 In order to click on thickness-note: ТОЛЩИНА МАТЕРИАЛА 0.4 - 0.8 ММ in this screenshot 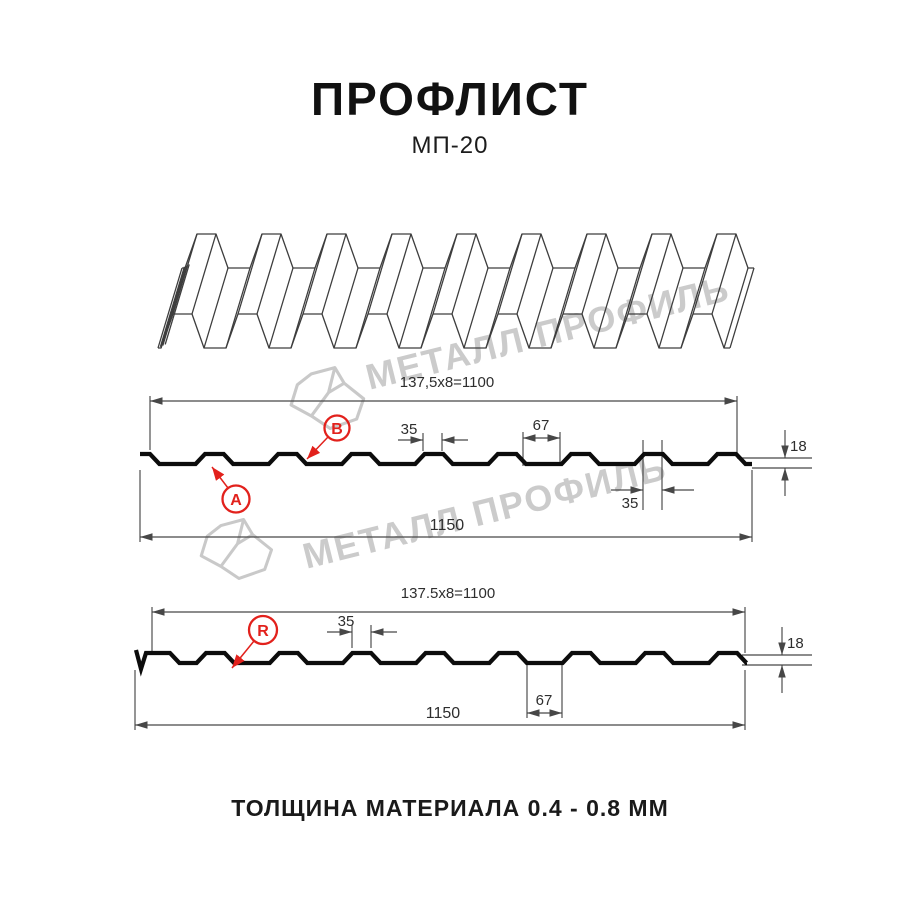, I will do `click(450, 808)`.